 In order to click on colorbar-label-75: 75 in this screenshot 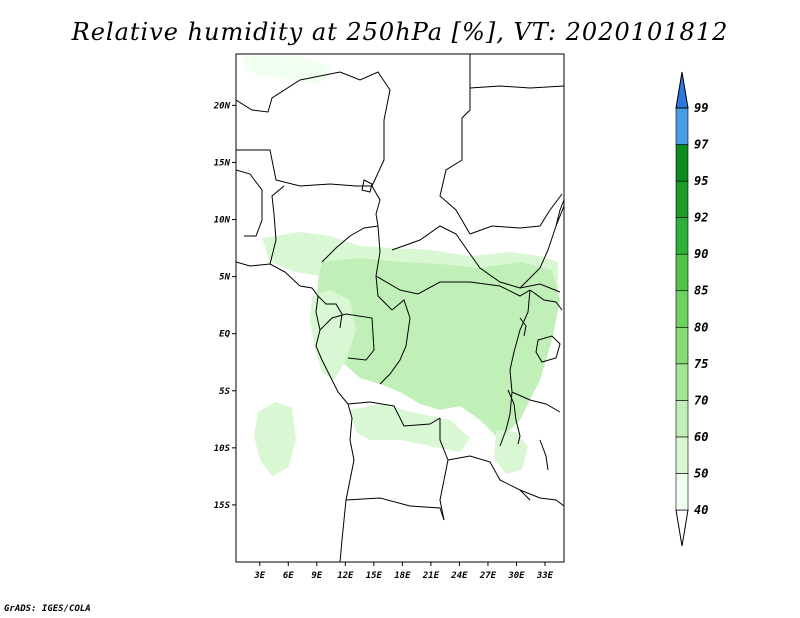, I will do `click(701, 364)`.